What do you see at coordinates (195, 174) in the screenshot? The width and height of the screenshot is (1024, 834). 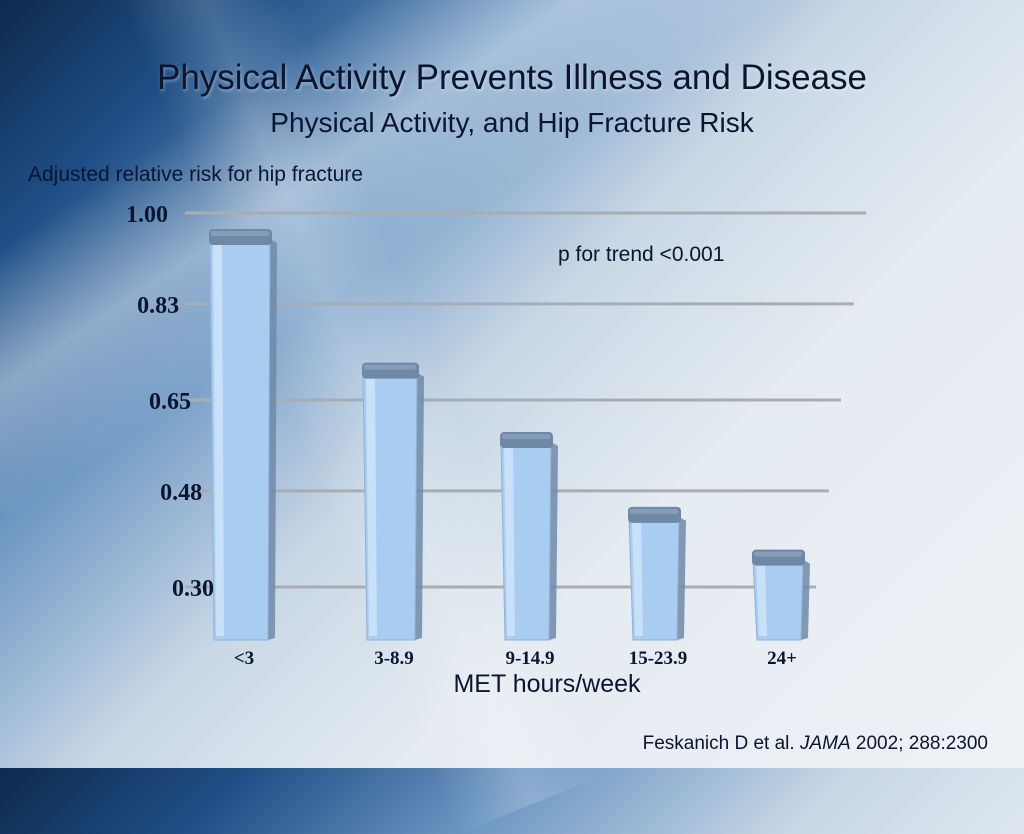 I see `y-axis-label: Adjusted relative risk for hip fracture` at bounding box center [195, 174].